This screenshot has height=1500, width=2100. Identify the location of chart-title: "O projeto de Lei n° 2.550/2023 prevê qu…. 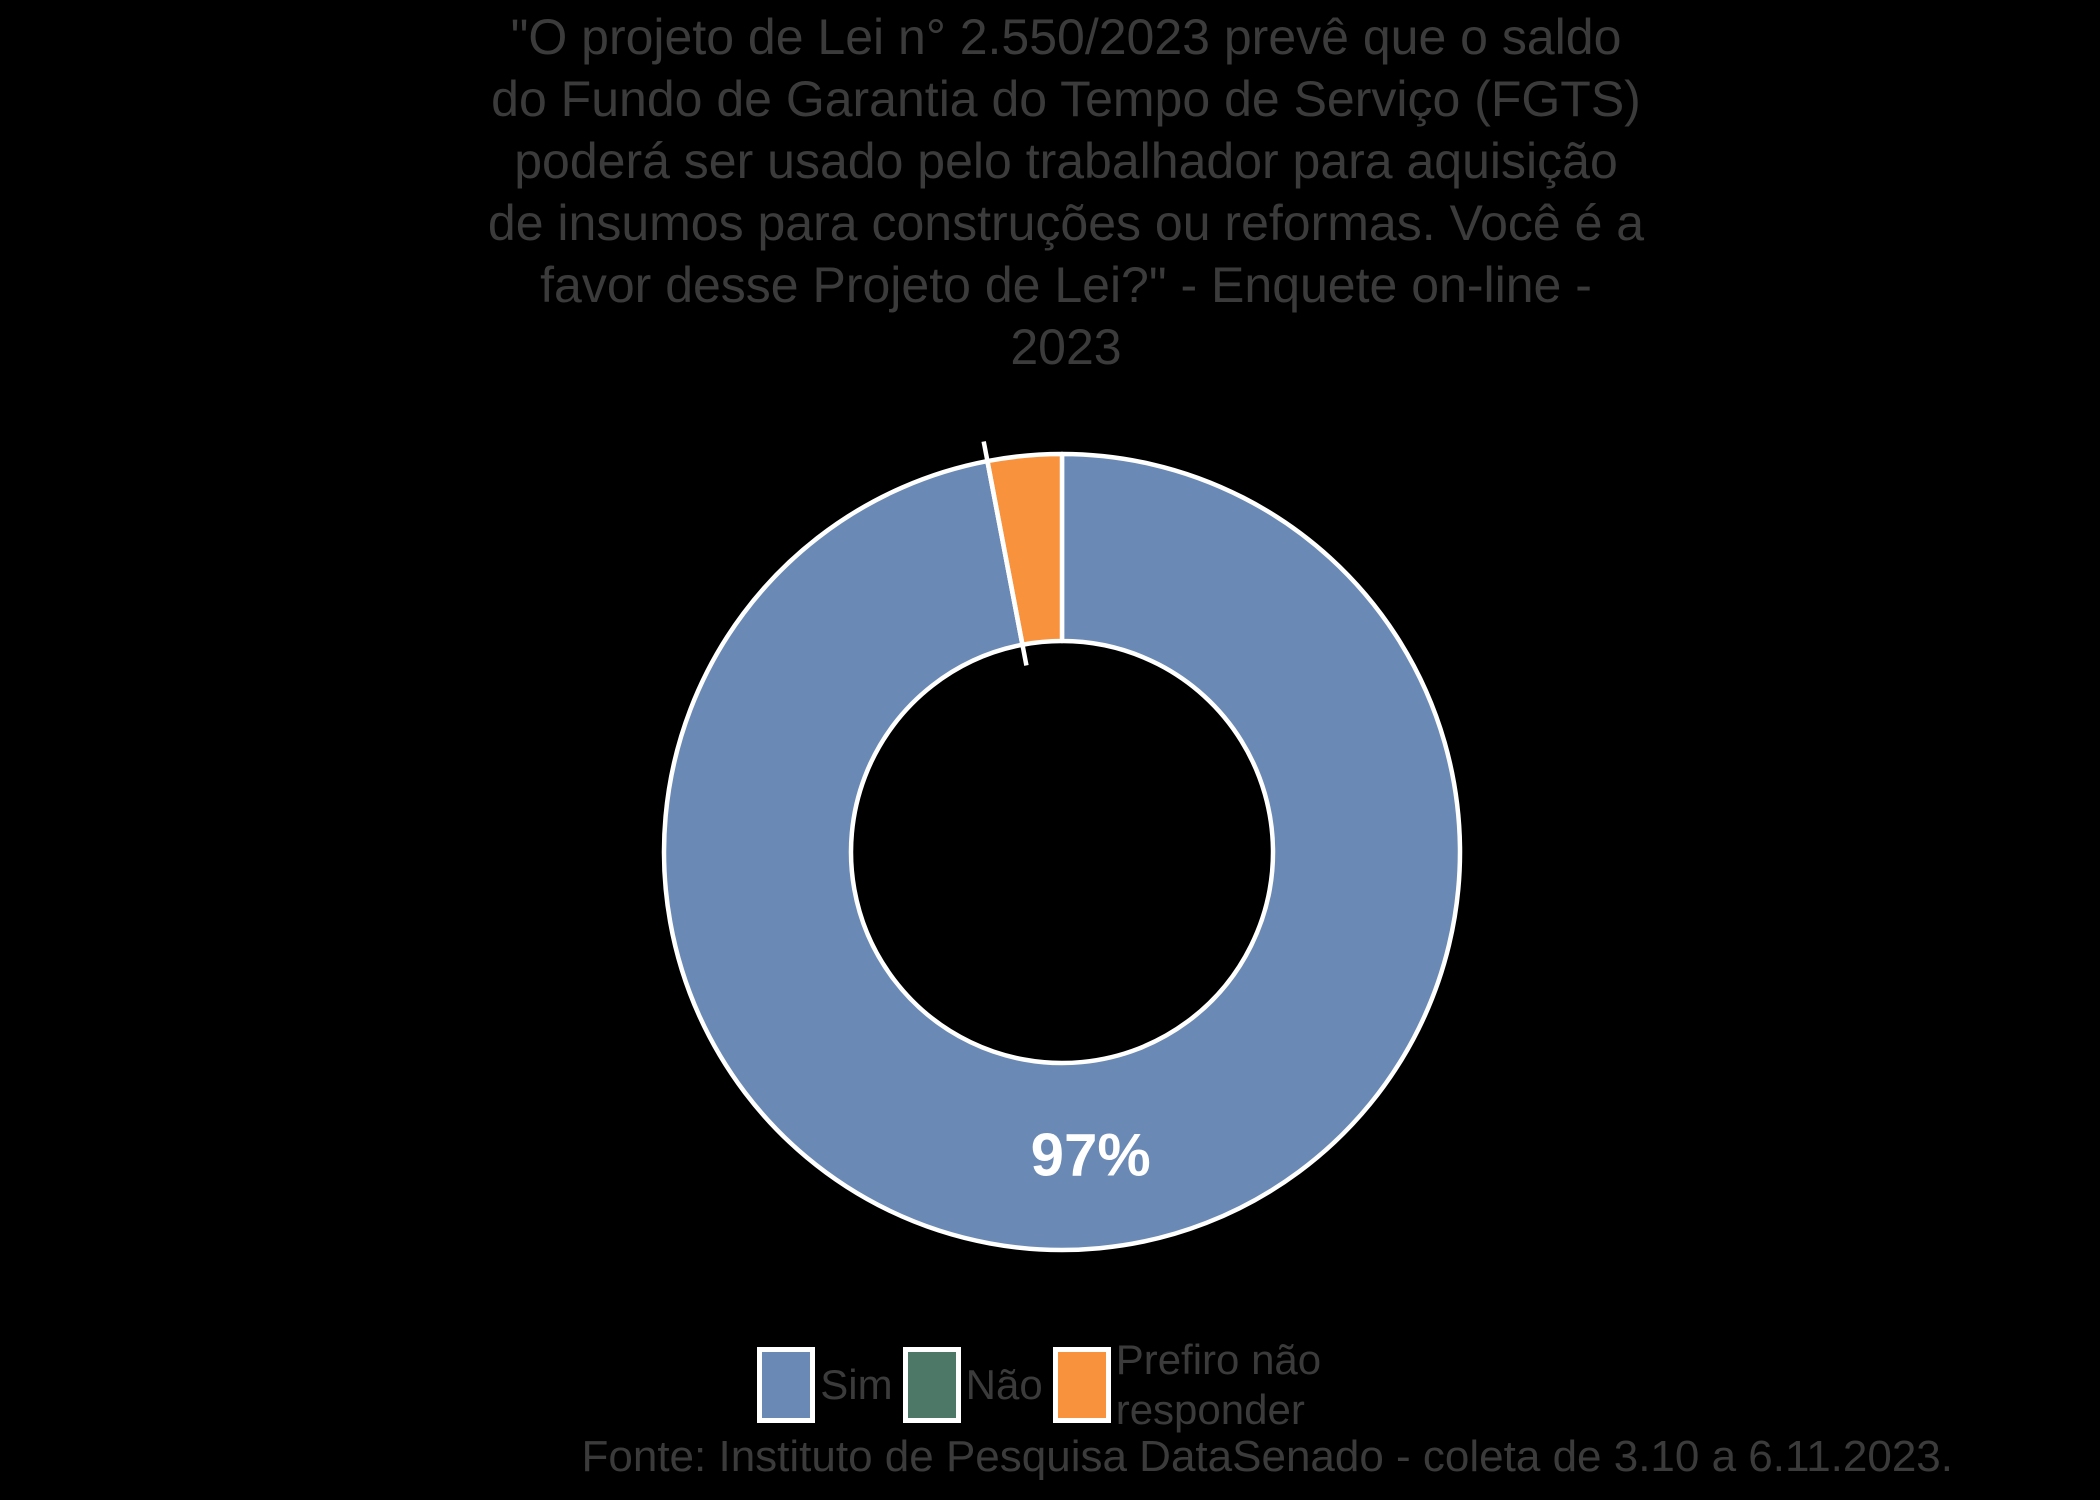
(1066, 192).